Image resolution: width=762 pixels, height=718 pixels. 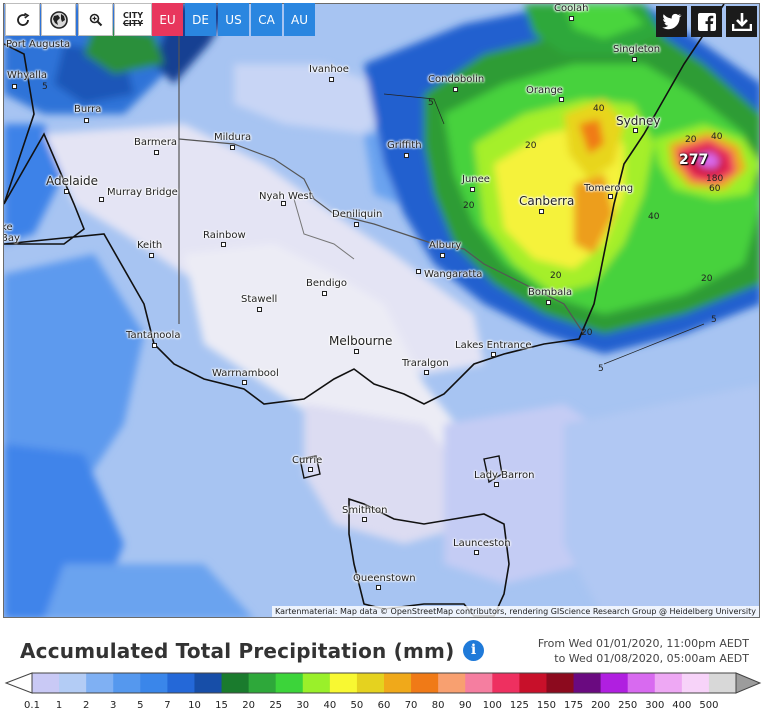 I want to click on place-label: Port Augusta, so click(x=38, y=44).